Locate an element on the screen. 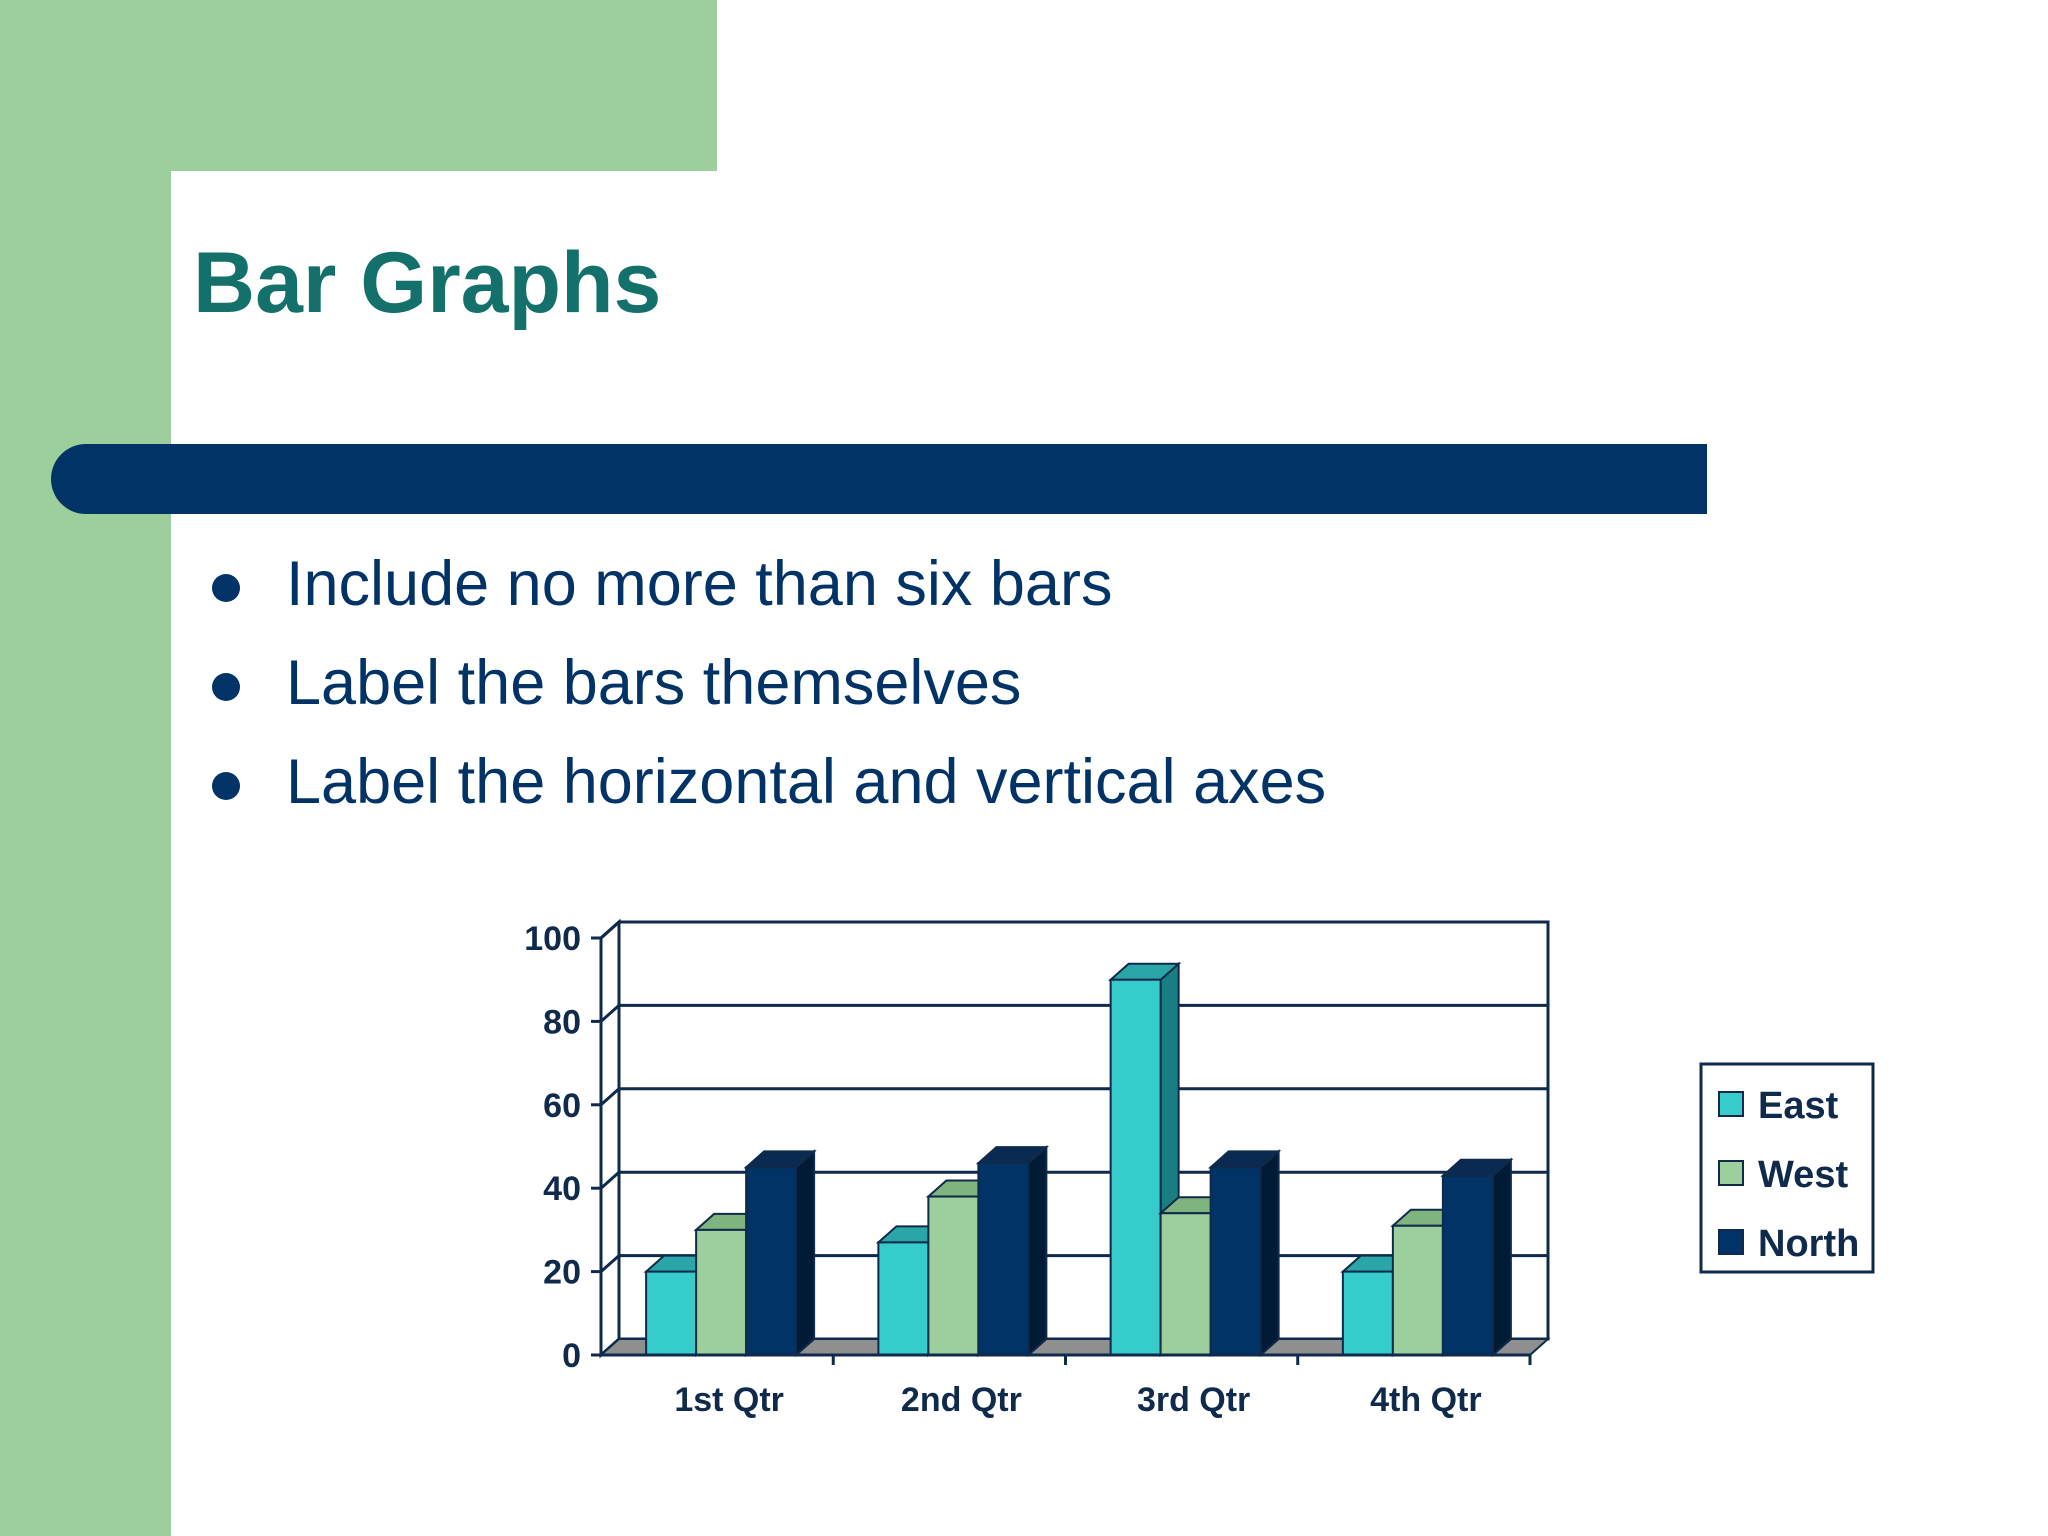 Image resolution: width=2048 pixels, height=1536 pixels. bullet-item: Include no more than six bars is located at coordinates (768, 597).